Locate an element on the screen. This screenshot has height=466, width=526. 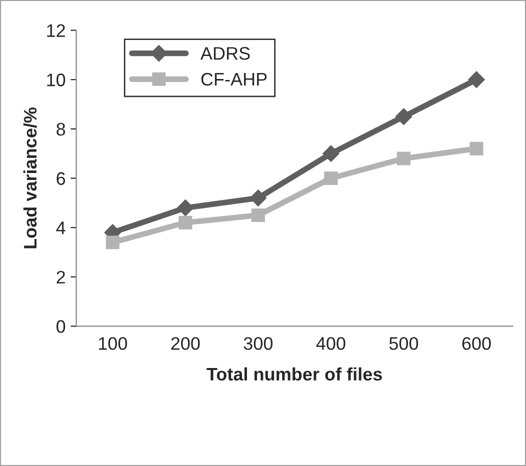
y-tick-label: 6 is located at coordinates (61, 178).